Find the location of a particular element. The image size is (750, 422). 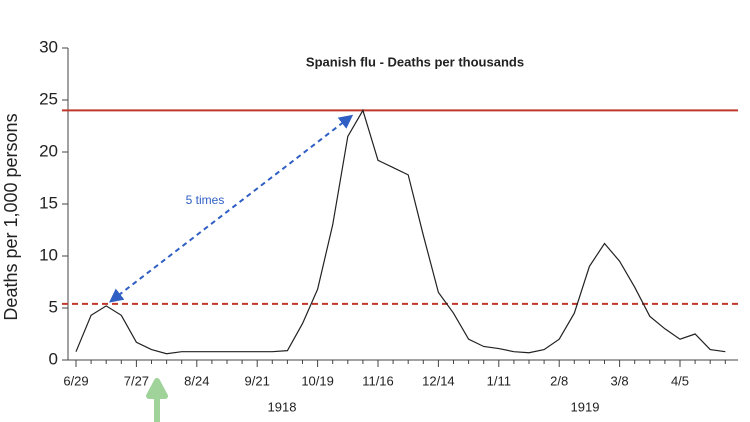

y-axis-label: Deaths per 1,000 persons is located at coordinates (11, 216).